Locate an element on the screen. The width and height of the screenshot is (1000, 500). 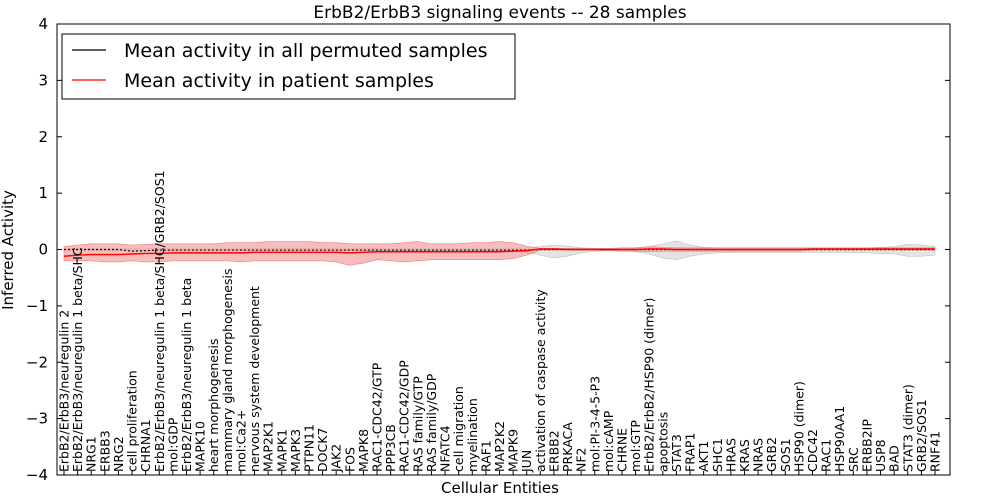
x-tick-label: CDC42 is located at coordinates (812, 450).